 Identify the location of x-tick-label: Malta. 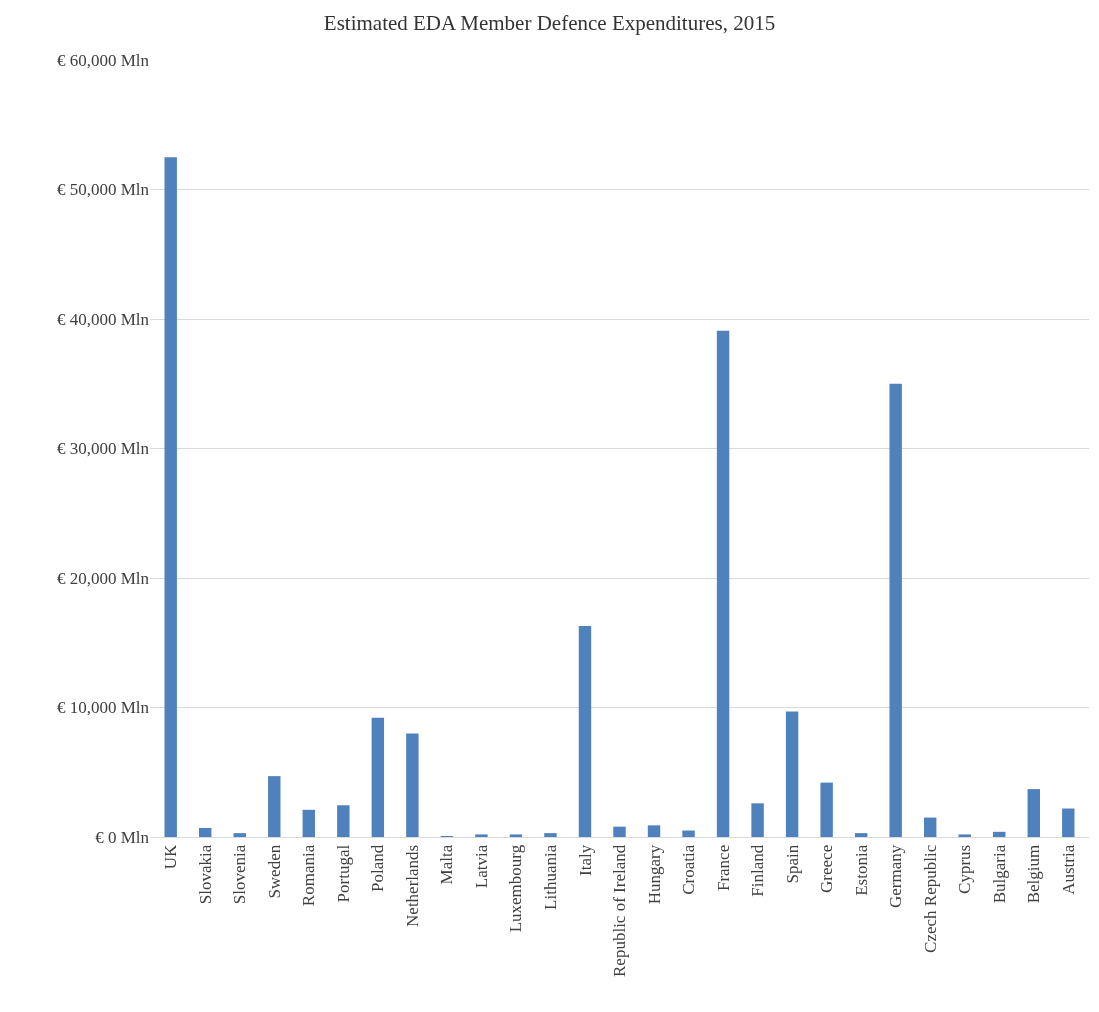
(447, 864).